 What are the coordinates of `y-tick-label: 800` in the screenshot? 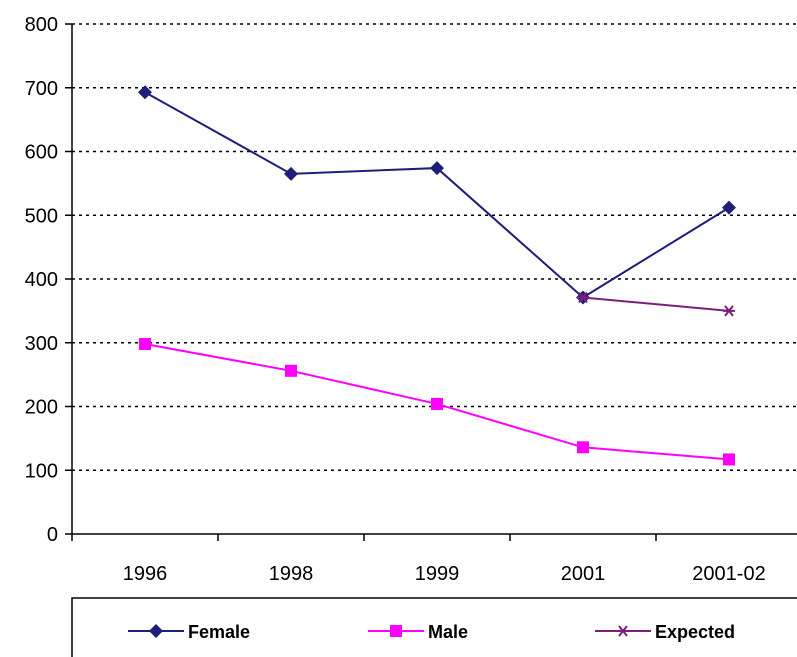 It's located at (41, 25).